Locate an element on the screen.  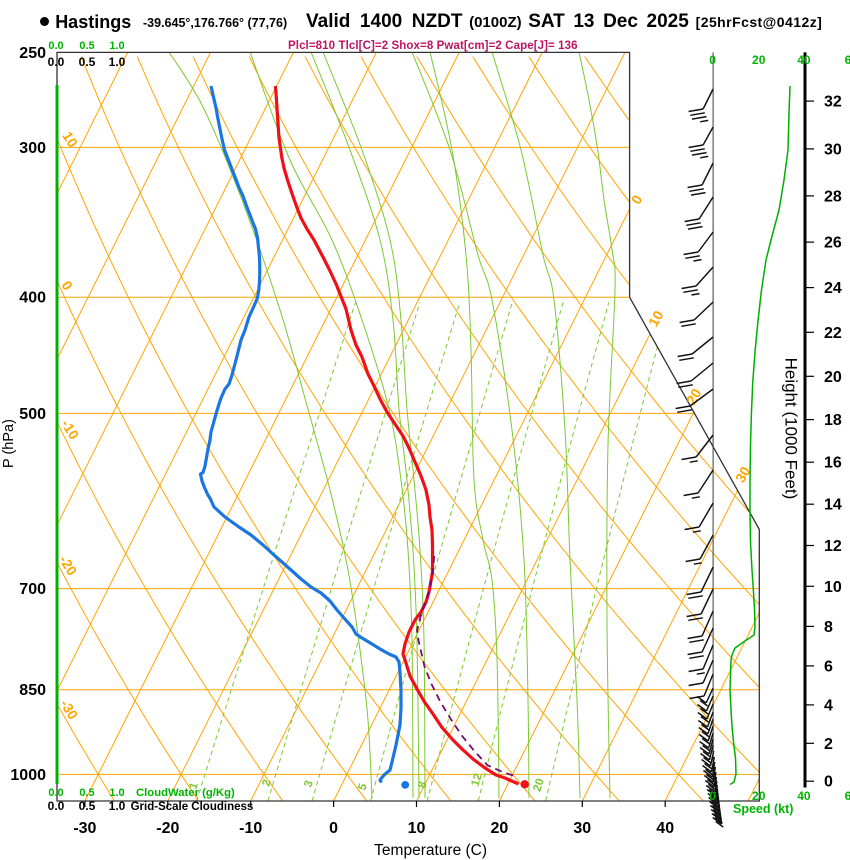
svg-text: Temperature (C) is located at coordinates (430, 850).